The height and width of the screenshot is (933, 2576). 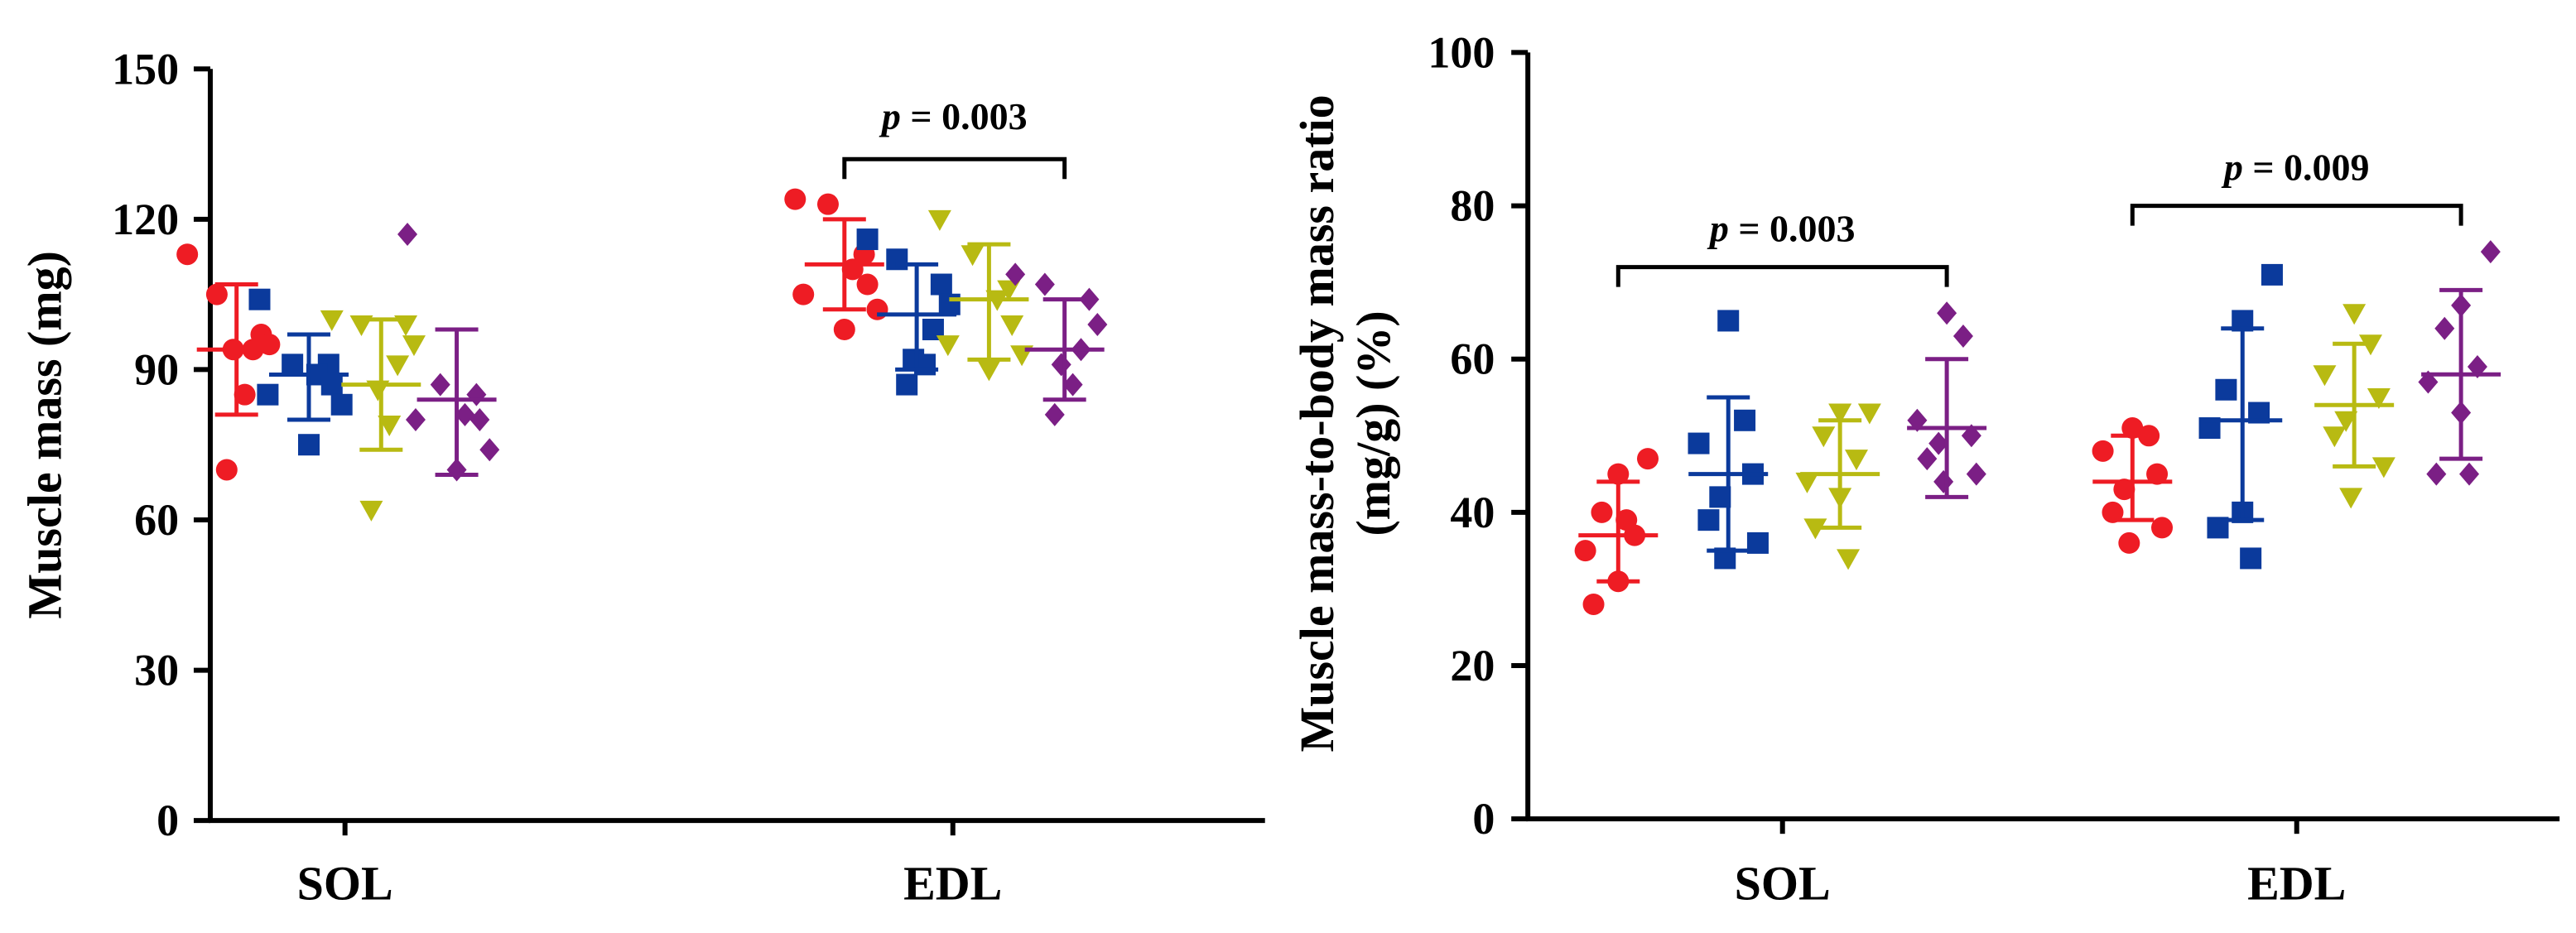 I want to click on y-tick-label: 30, so click(x=156, y=670).